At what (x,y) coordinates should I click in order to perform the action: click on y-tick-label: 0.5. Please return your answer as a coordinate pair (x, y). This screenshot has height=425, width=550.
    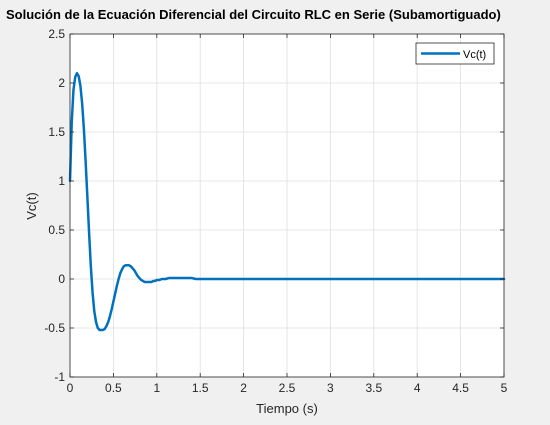
    Looking at the image, I should click on (56, 230).